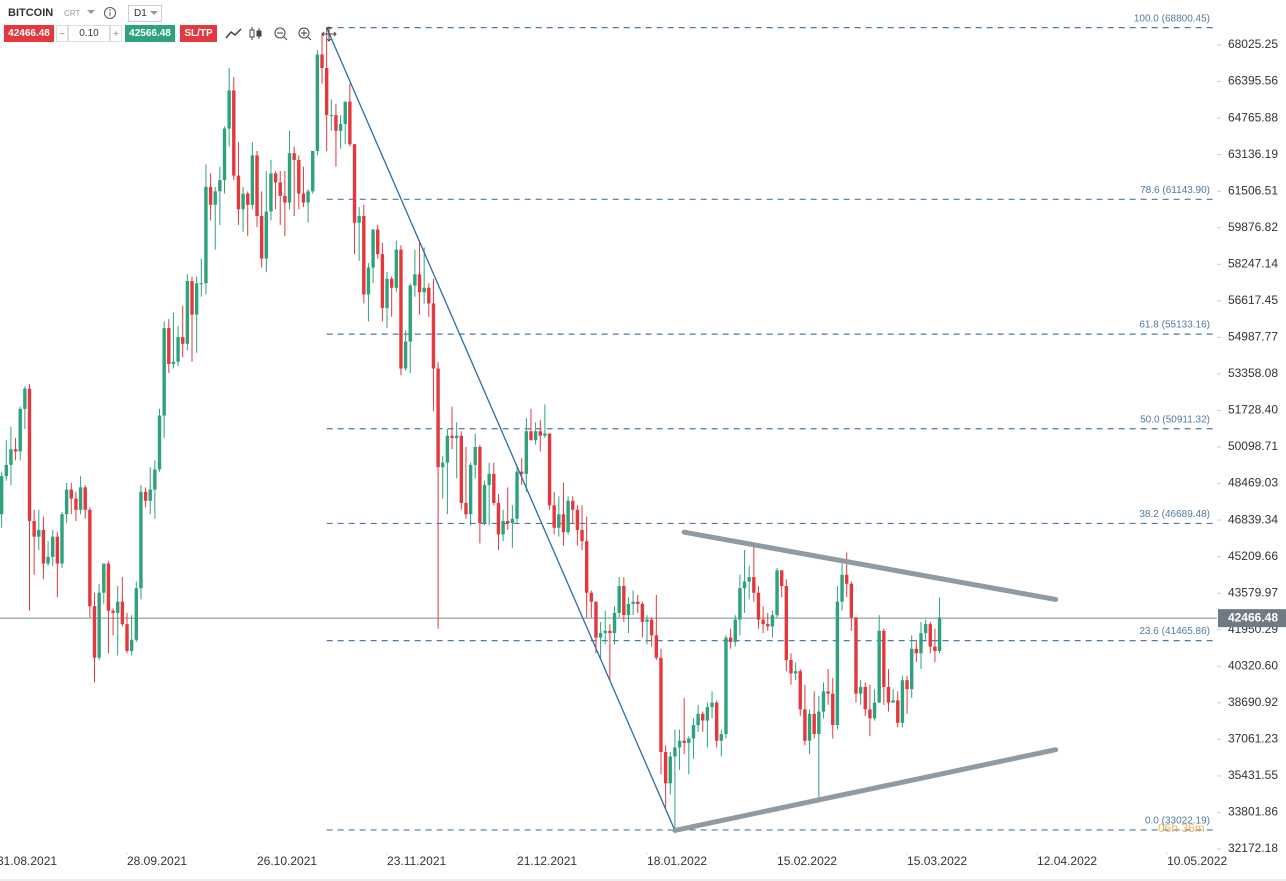  I want to click on volume-plus: +, so click(116, 33).